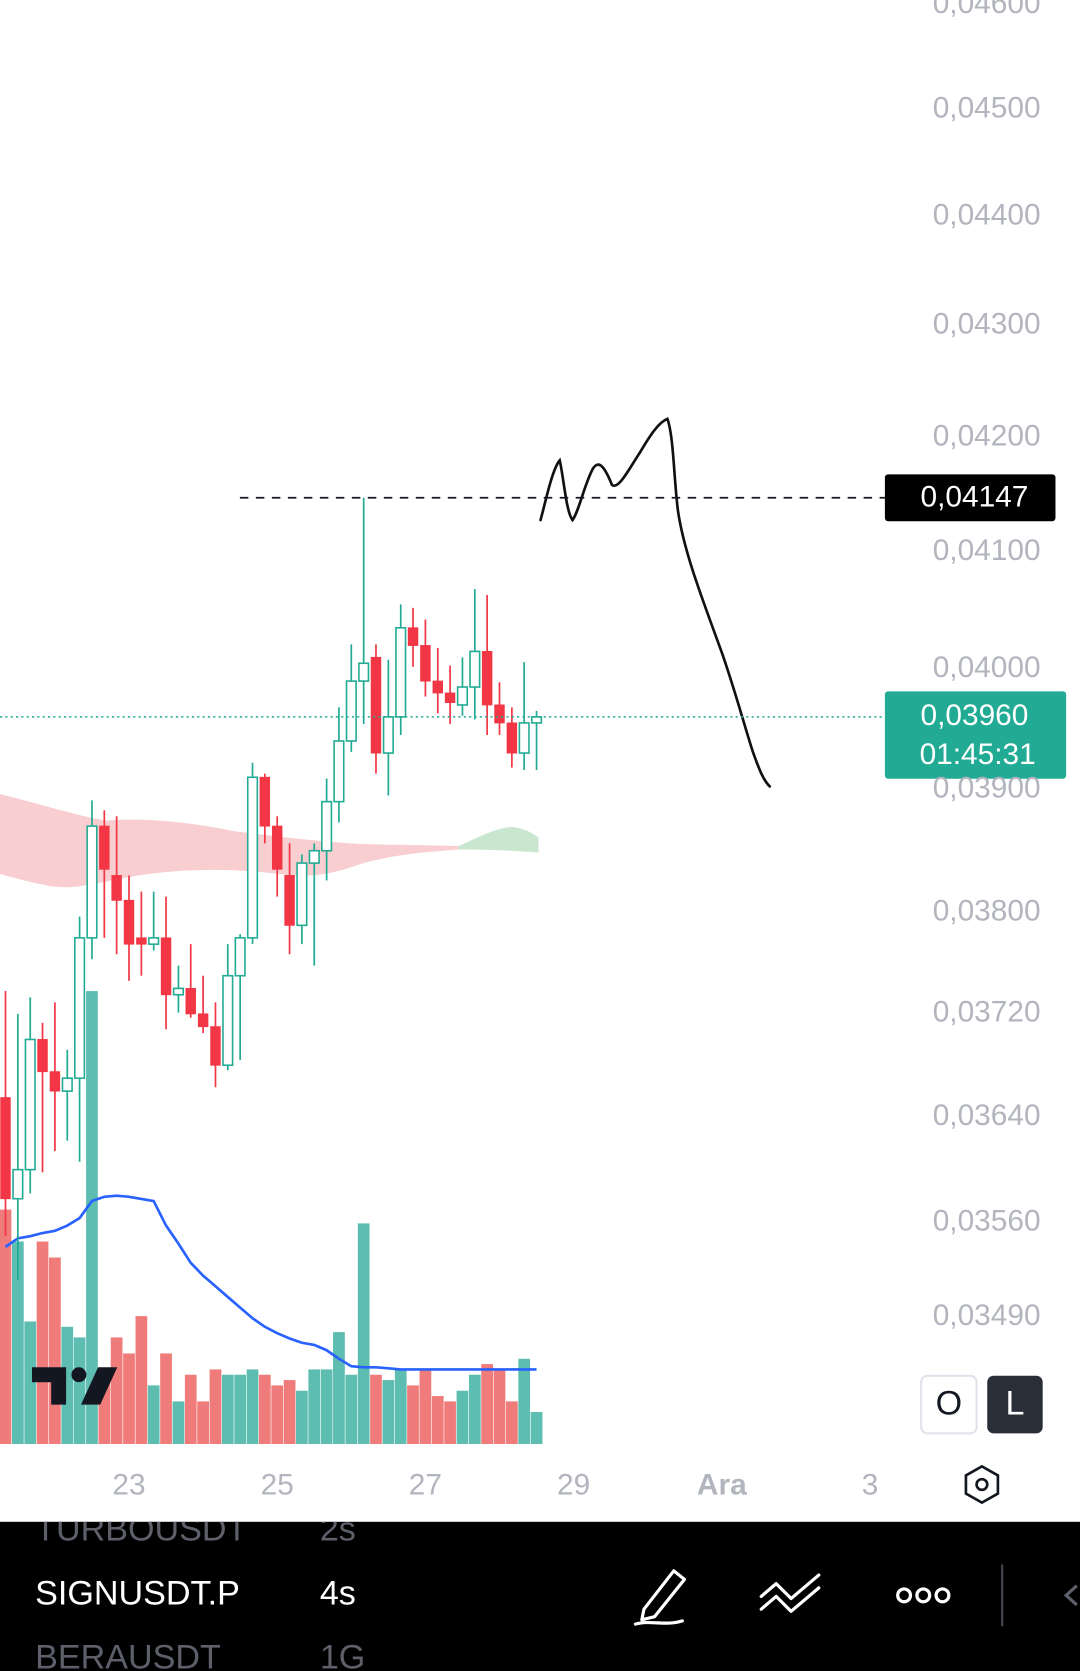 The width and height of the screenshot is (1080, 1671). I want to click on watchlist-symbol: TURBOUSDT, so click(141, 1529).